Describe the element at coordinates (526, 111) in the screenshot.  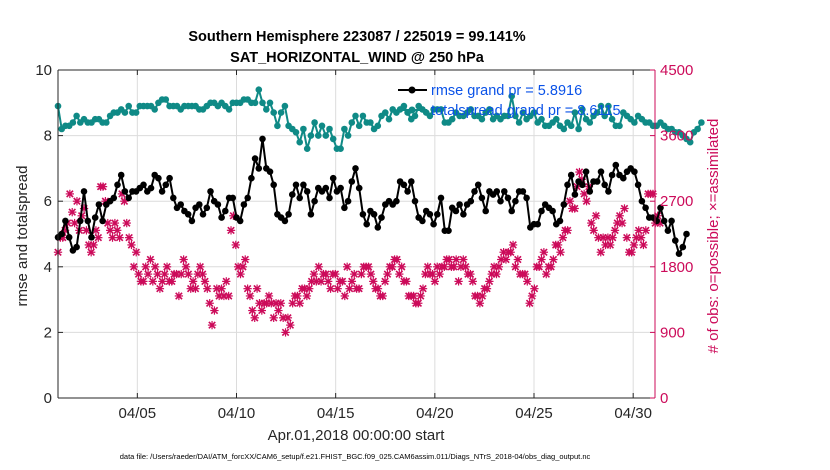
I see `legend-spread-label: totalspread grand pr = 8.6115` at that location.